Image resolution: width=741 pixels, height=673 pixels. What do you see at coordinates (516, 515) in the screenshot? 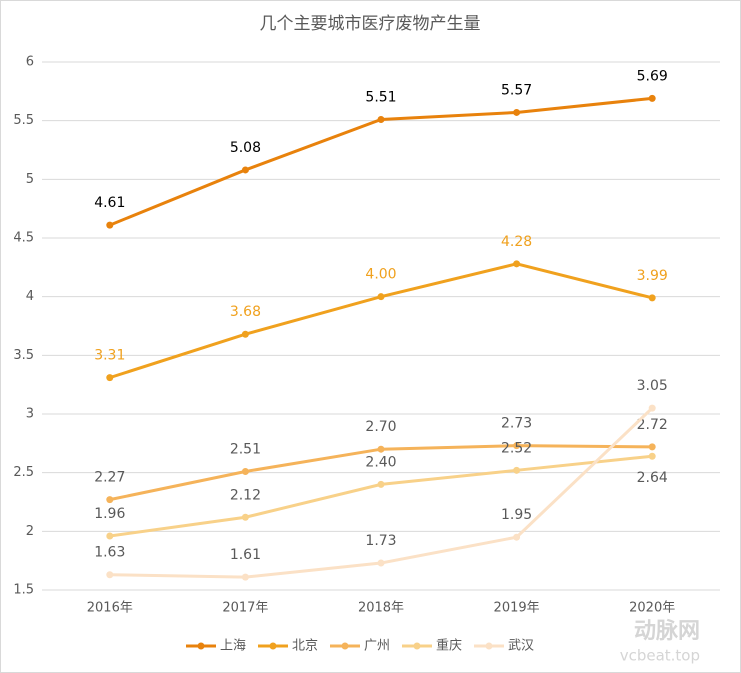
I see `data-label: 1.95` at bounding box center [516, 515].